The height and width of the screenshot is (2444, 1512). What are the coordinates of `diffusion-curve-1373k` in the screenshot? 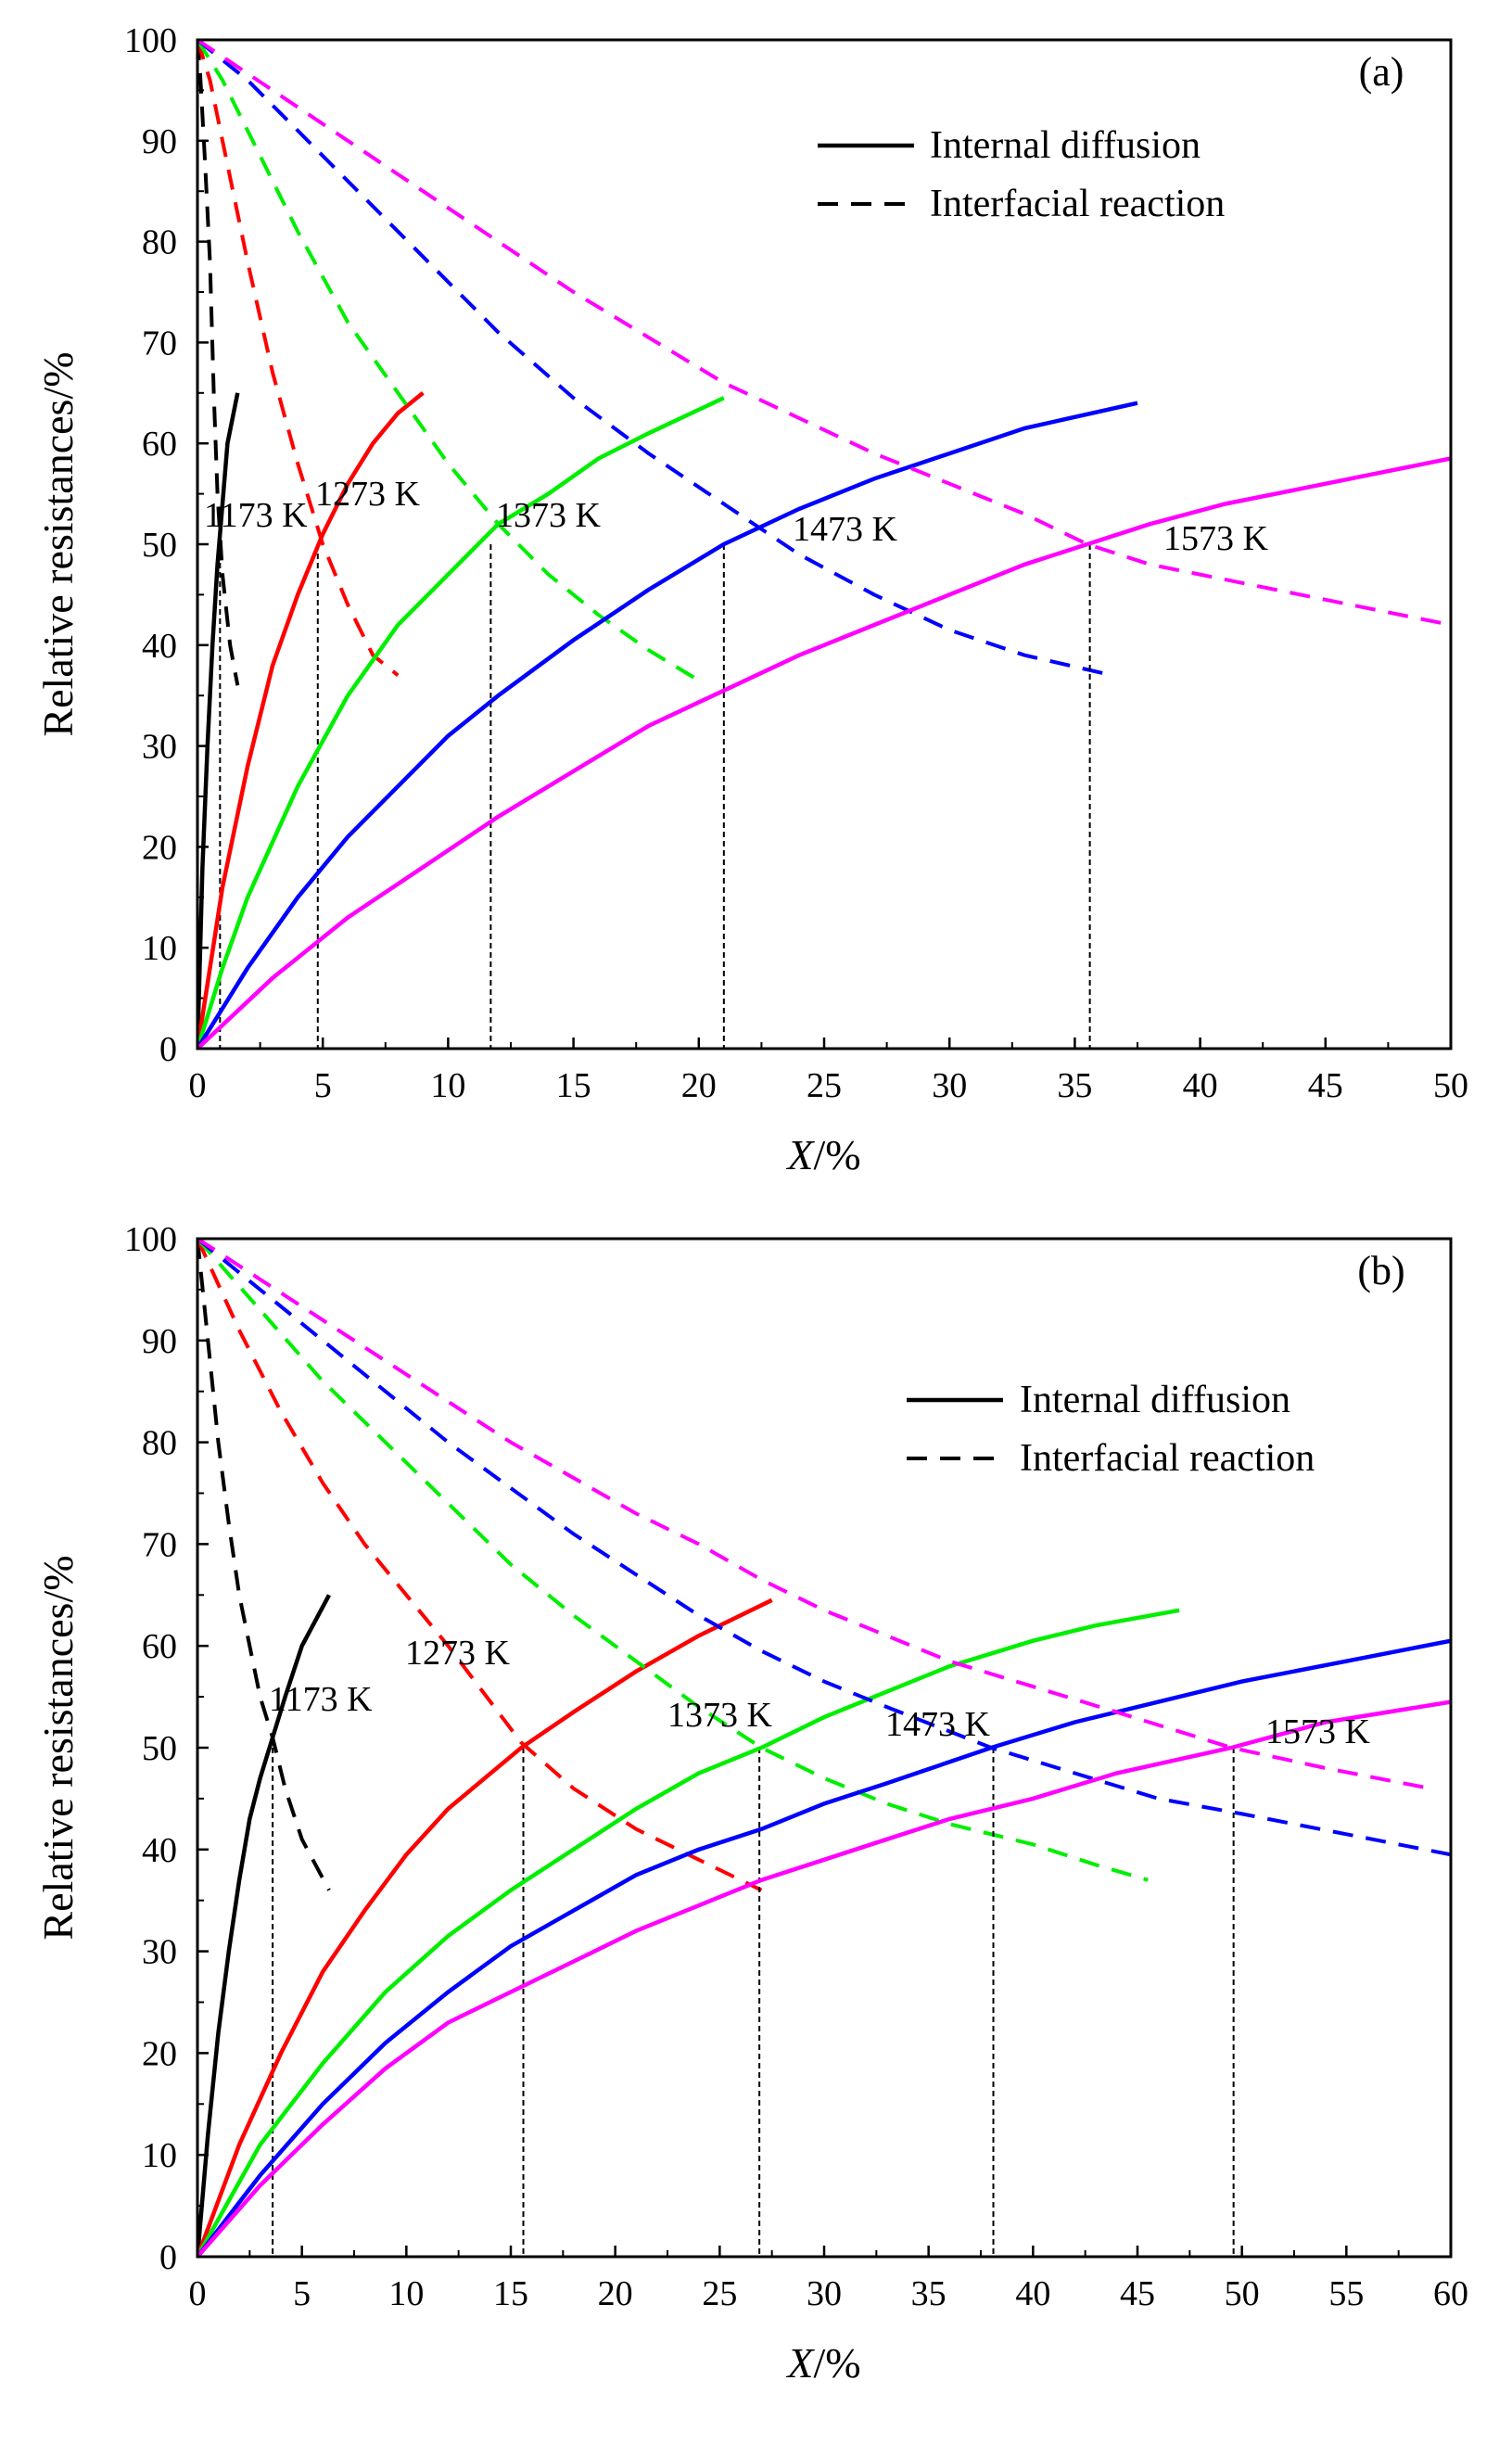 It's located at (461, 722).